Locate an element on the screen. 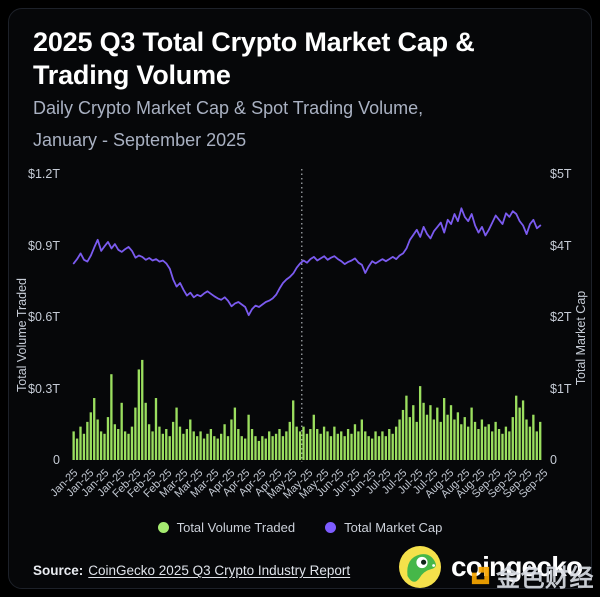 This screenshot has height=597, width=600. coingecko-logo-icon is located at coordinates (420, 567).